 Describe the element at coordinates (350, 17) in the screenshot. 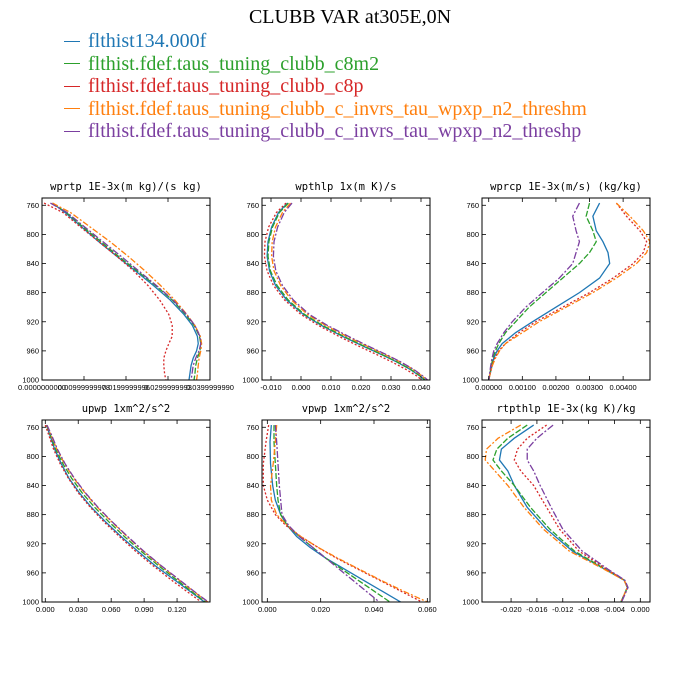

I see `figure-title: CLUBB VAR at305E,0N` at that location.